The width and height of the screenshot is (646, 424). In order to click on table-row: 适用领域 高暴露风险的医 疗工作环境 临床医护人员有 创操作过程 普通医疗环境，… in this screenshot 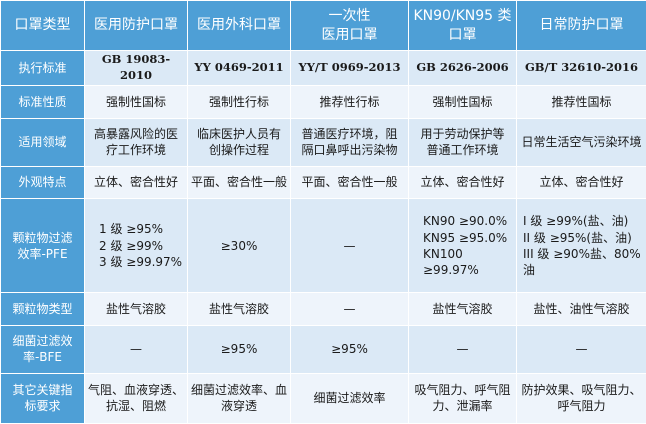, I will do `click(323, 142)`.